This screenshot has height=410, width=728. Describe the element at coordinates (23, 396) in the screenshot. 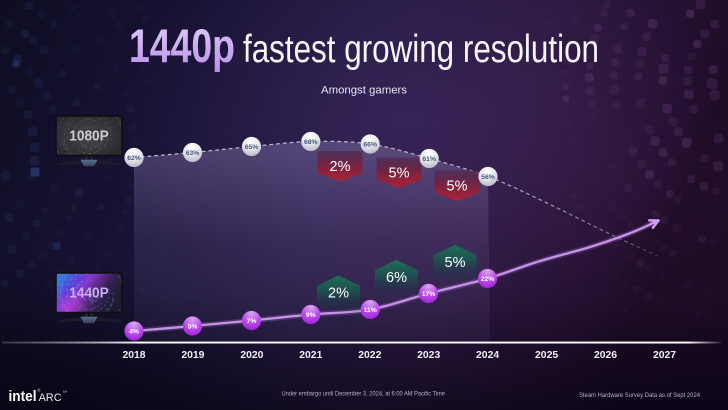

I see `svg-text: intel` at that location.